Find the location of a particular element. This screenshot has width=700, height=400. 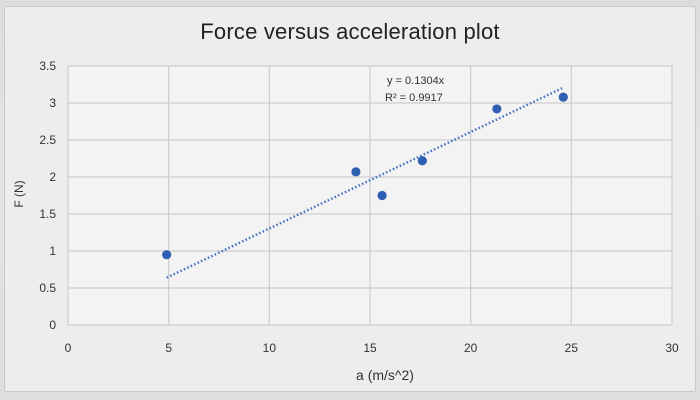

x-tick-label: 15 is located at coordinates (370, 348).